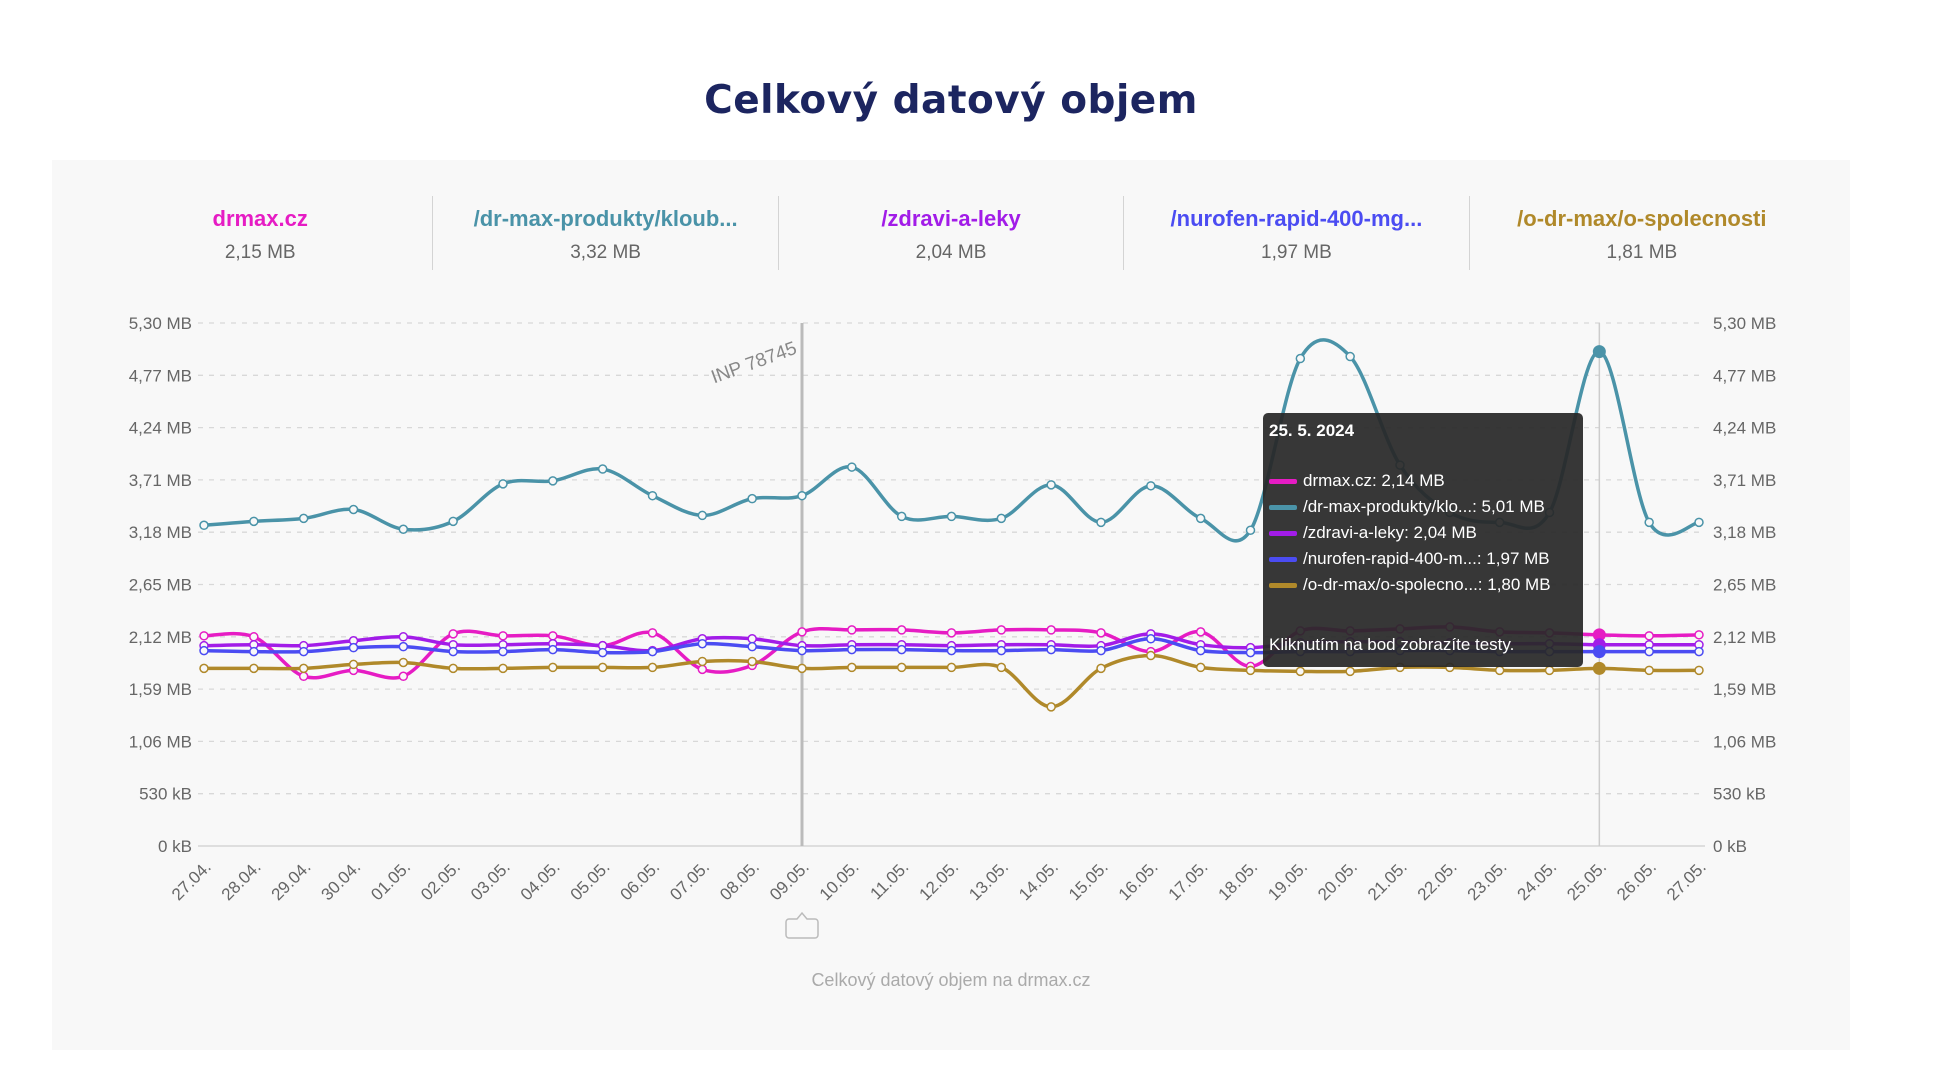 The height and width of the screenshot is (1090, 1942). What do you see at coordinates (1636, 880) in the screenshot?
I see `x-tick-label: 26.05.` at bounding box center [1636, 880].